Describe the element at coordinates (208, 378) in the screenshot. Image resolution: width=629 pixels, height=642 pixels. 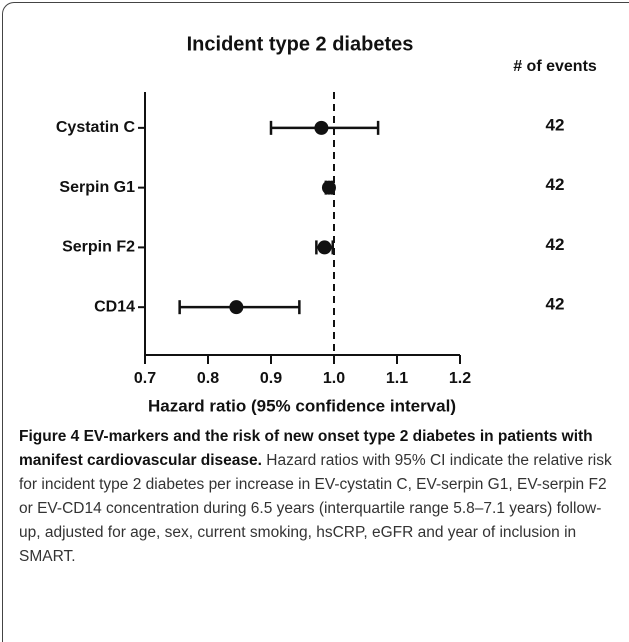
I see `x-tick-label: 0.8` at that location.